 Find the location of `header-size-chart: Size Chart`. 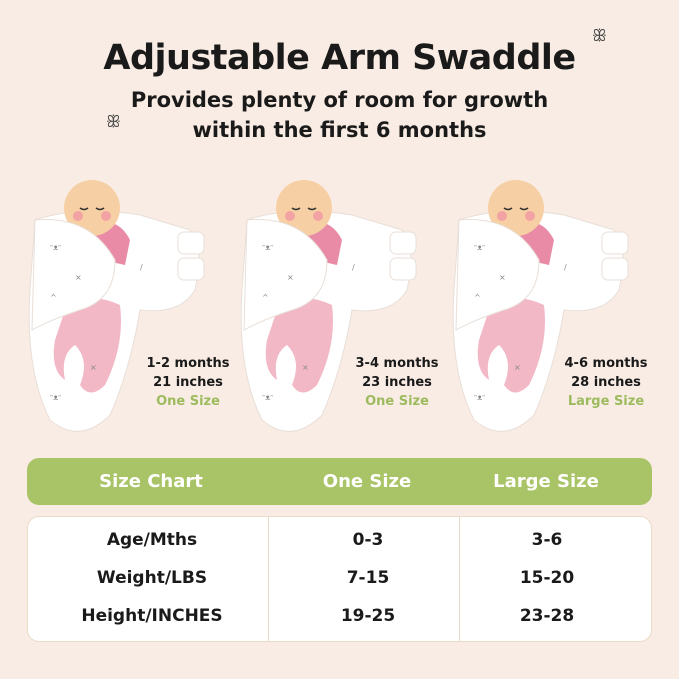

header-size-chart: Size Chart is located at coordinates (151, 481).